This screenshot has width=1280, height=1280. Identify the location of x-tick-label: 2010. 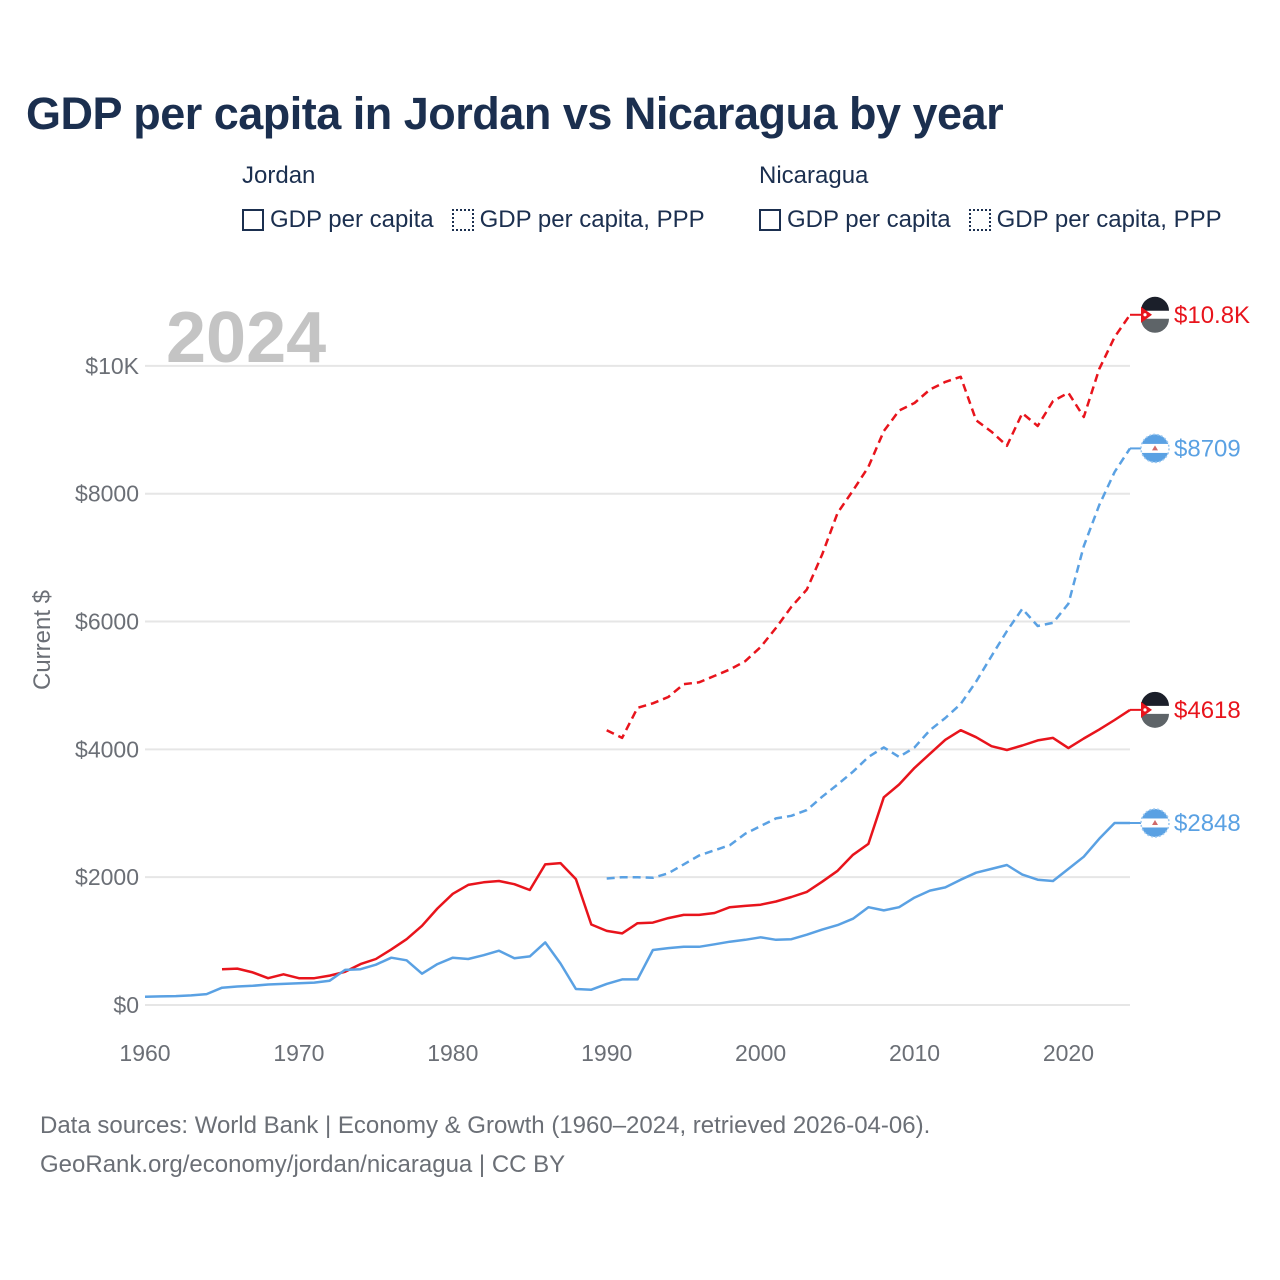
(914, 1053).